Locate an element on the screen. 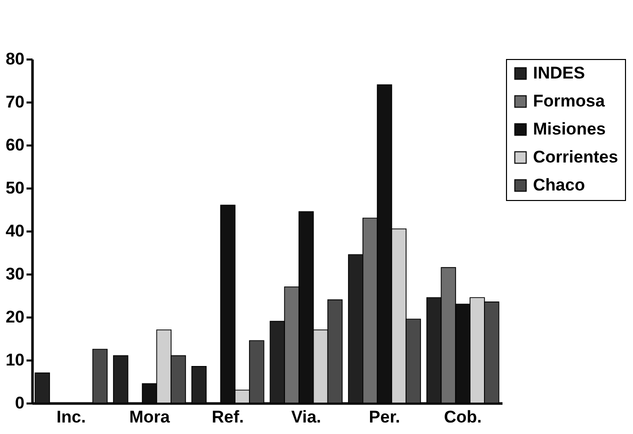  legend-label: Chaco is located at coordinates (559, 185).